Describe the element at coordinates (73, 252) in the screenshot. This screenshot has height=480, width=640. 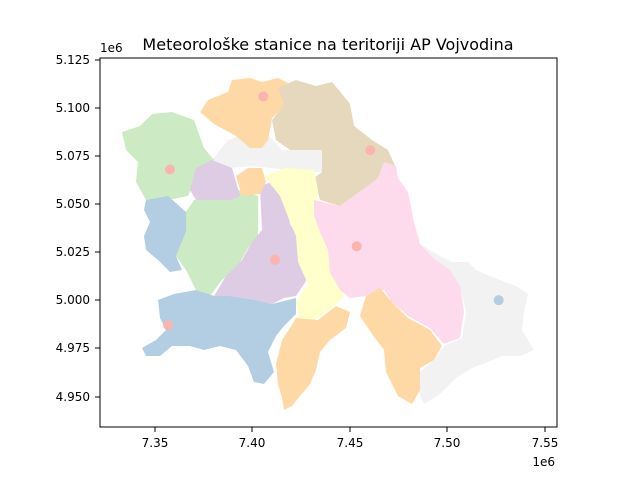
I see `y-tick-label: 5.025` at that location.